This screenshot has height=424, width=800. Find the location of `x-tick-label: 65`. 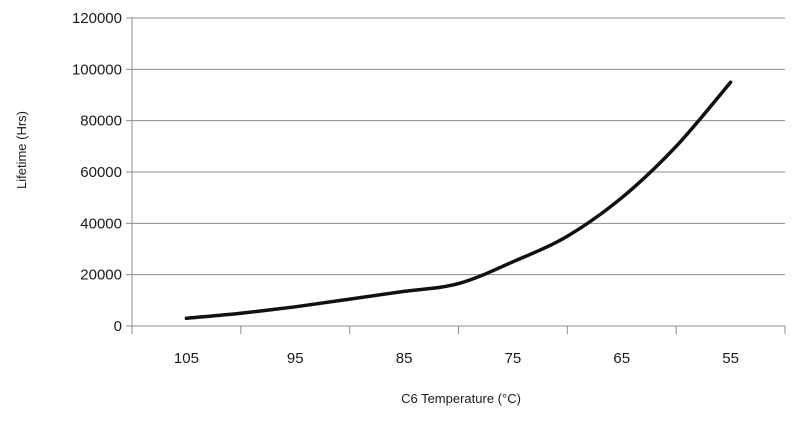

x-tick-label: 65 is located at coordinates (621, 358).